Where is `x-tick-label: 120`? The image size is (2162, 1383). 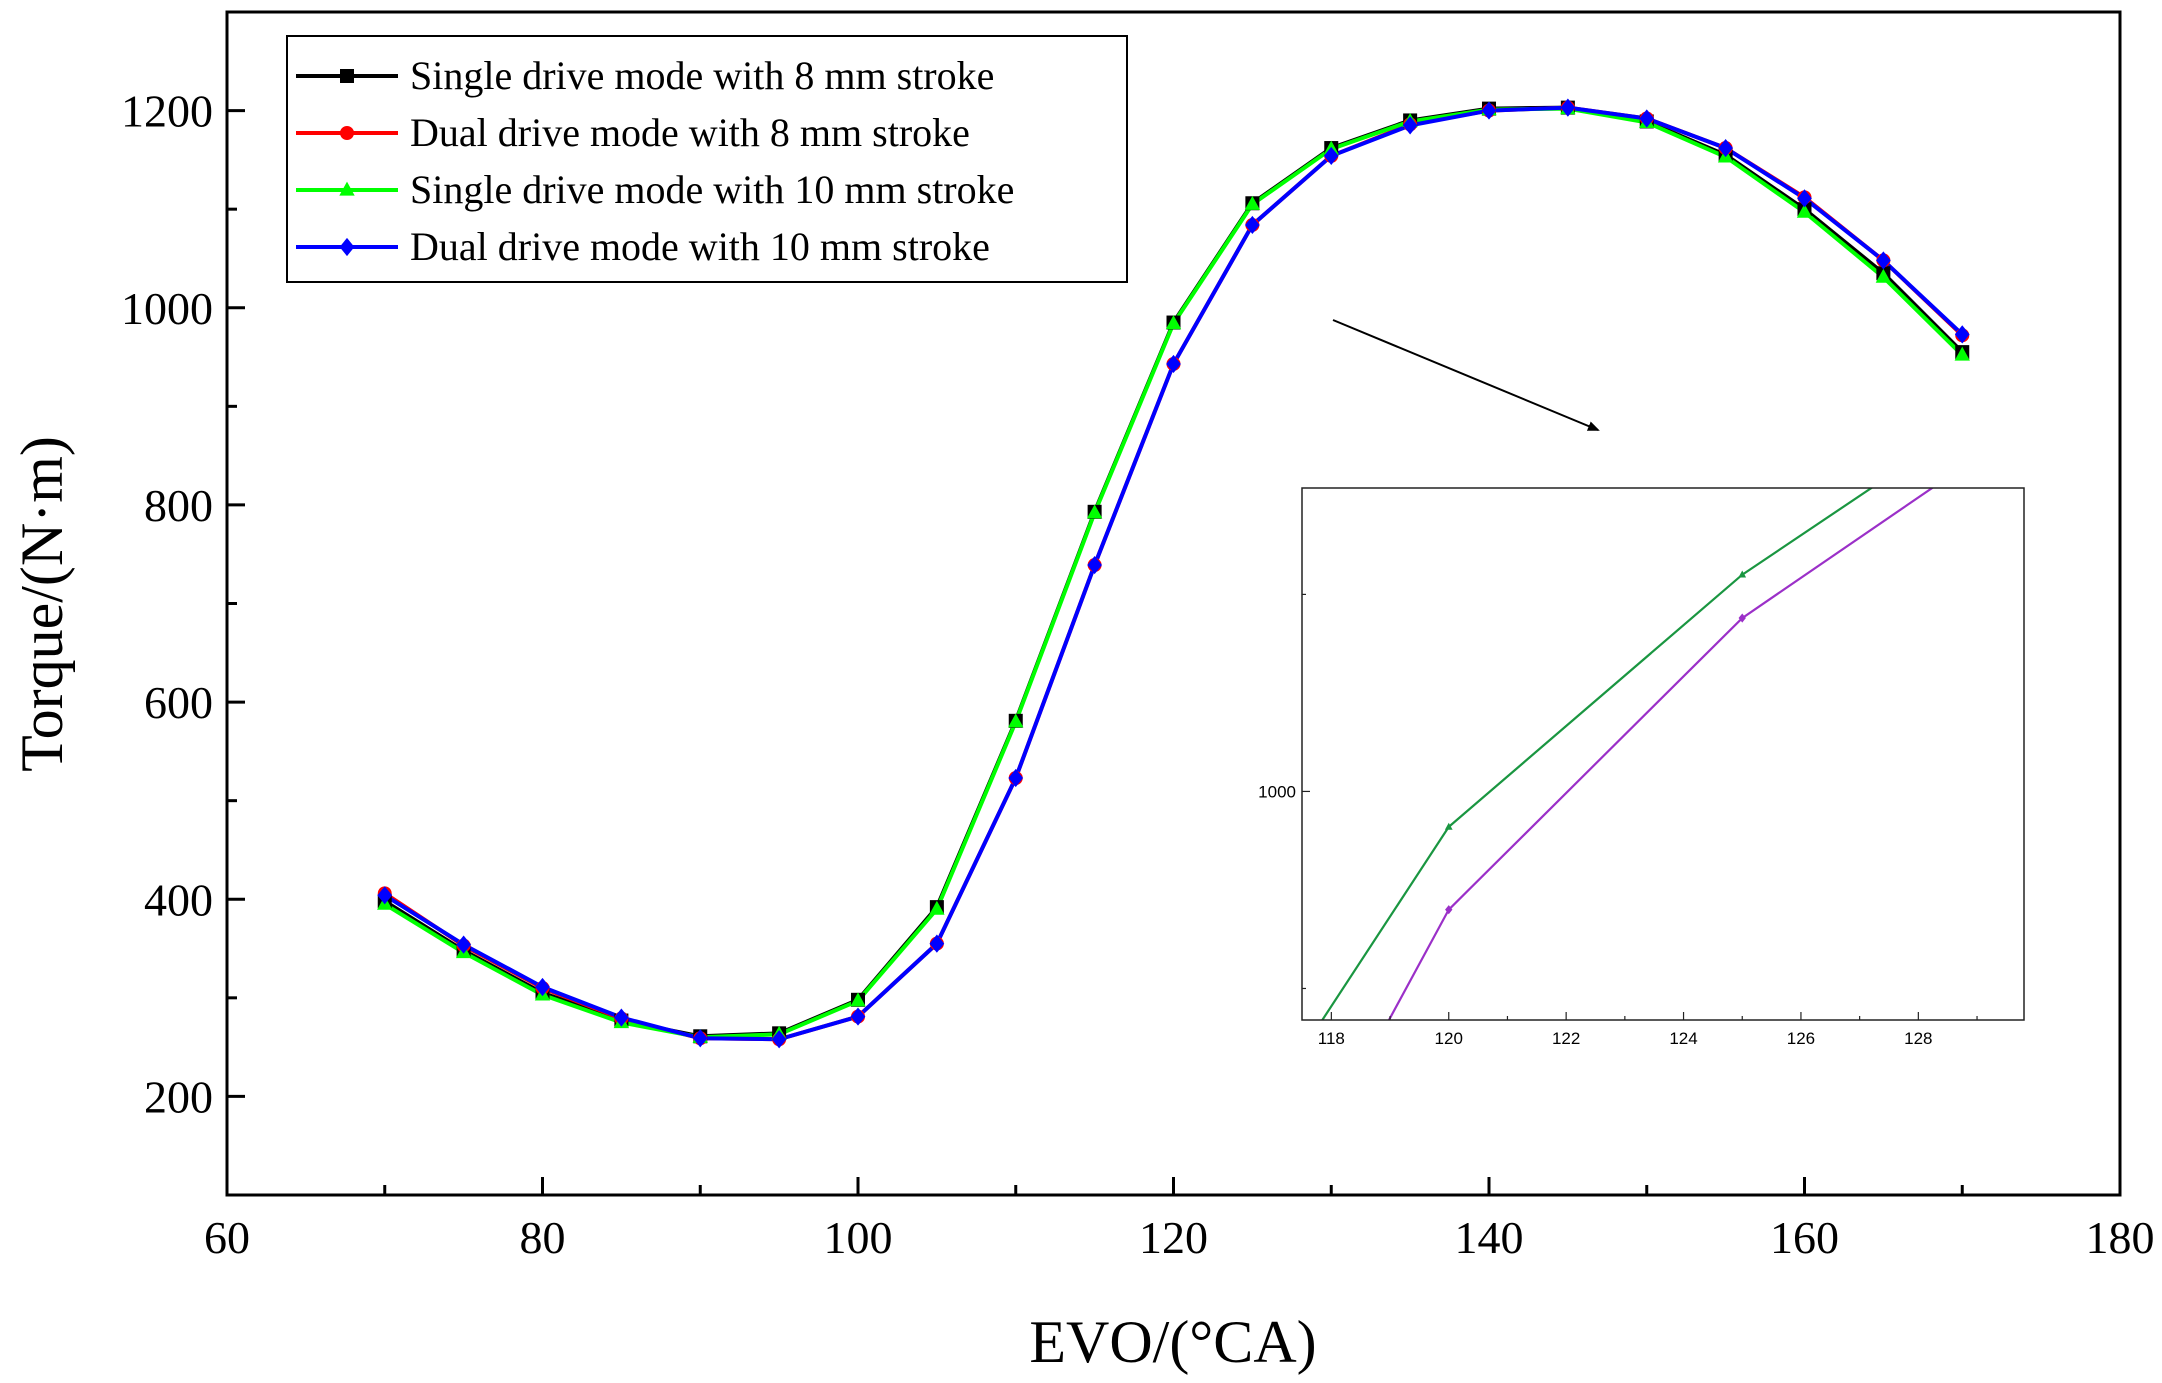 x-tick-label: 120 is located at coordinates (1173, 1237).